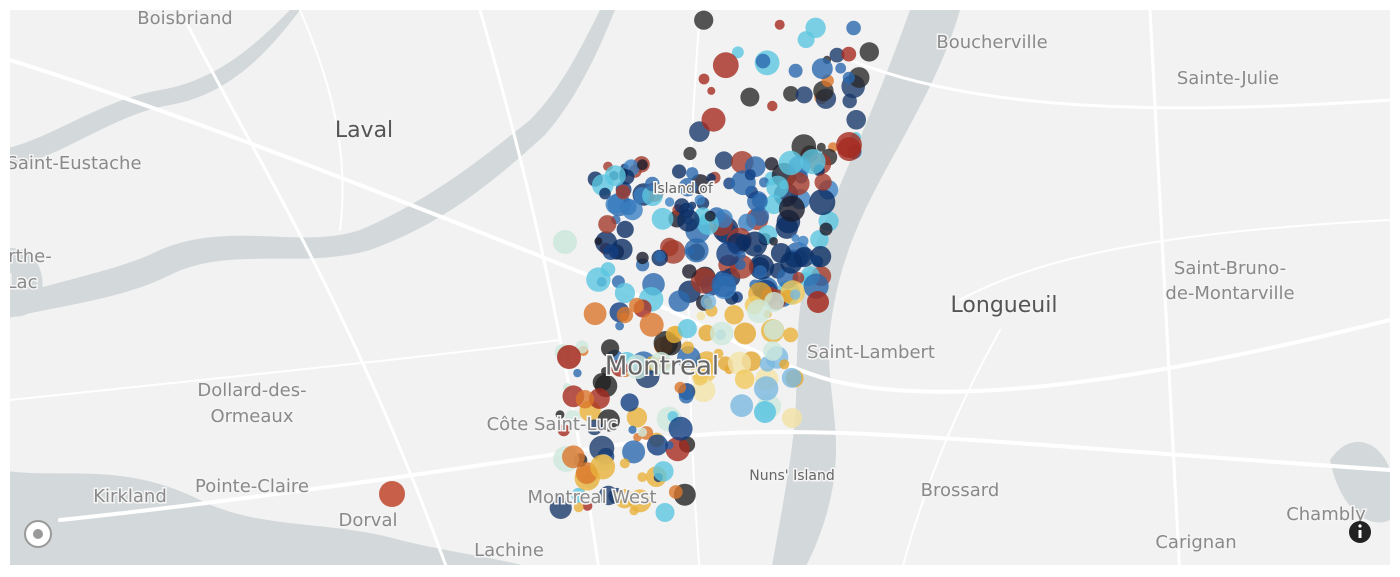 The width and height of the screenshot is (1400, 577). What do you see at coordinates (1228, 78) in the screenshot?
I see `place-label: Sainte-Julie` at bounding box center [1228, 78].